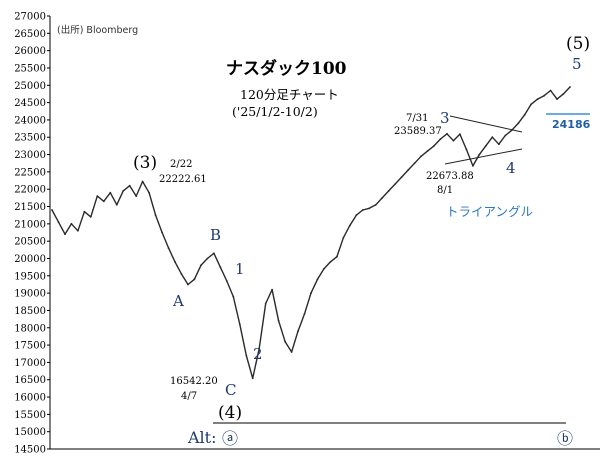 The height and width of the screenshot is (460, 604). I want to click on y-tick-label: 14500, so click(30, 450).